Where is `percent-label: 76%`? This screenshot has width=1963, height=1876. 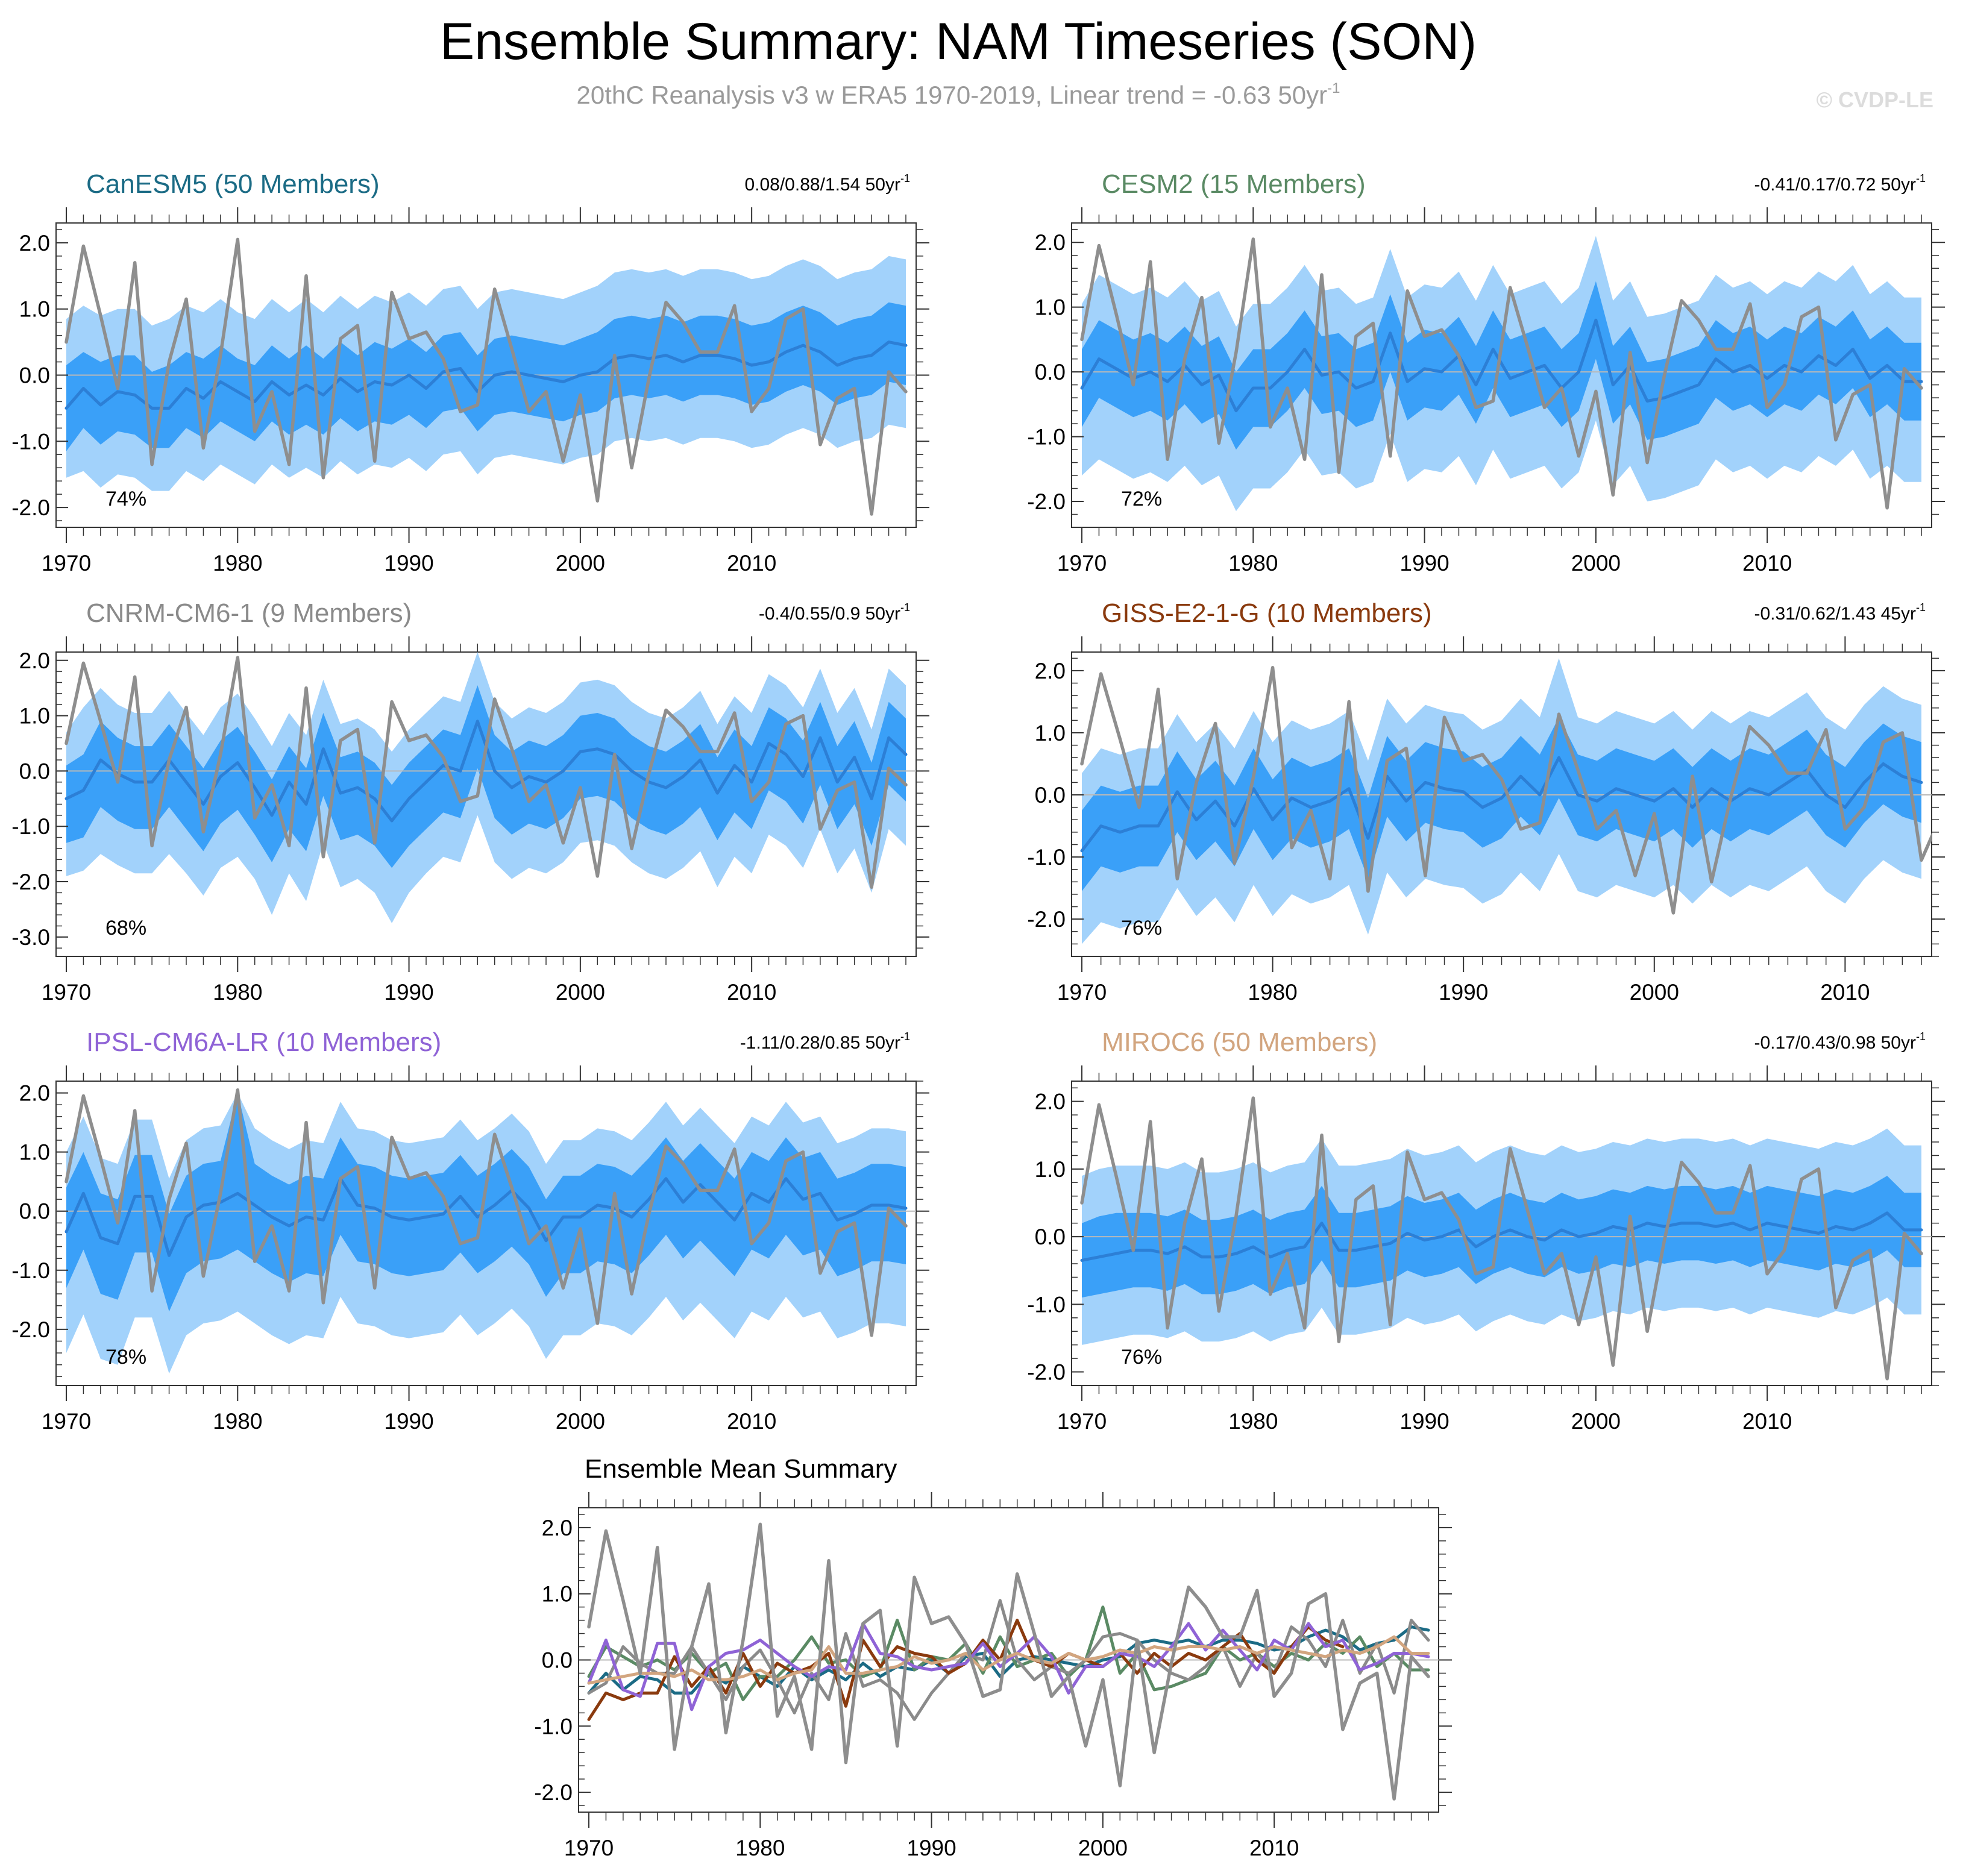
percent-label: 76% is located at coordinates (1141, 928).